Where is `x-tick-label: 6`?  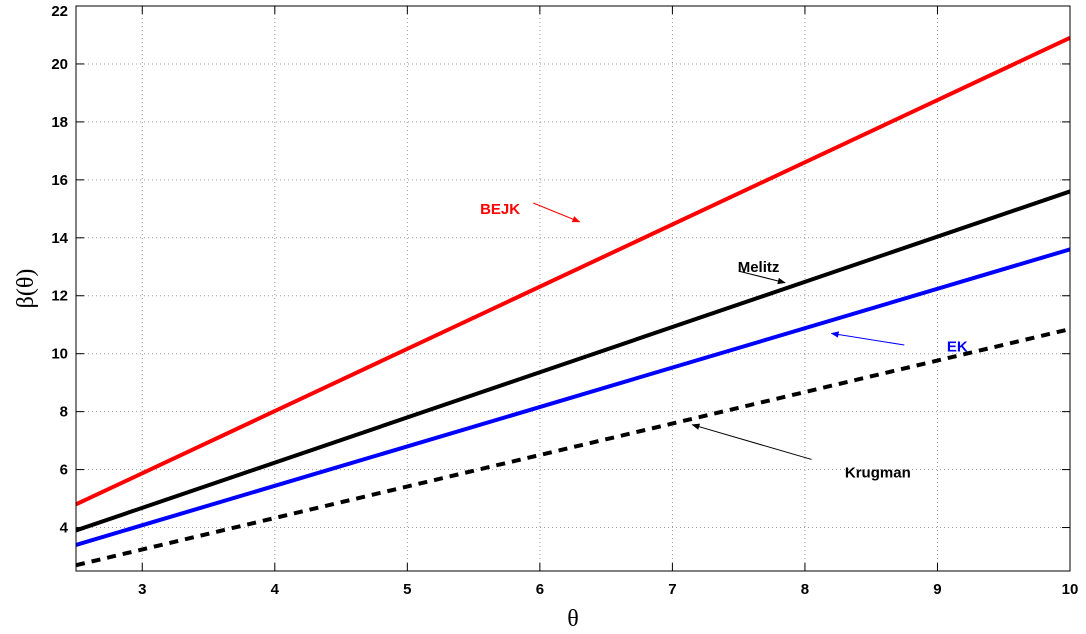 x-tick-label: 6 is located at coordinates (540, 589).